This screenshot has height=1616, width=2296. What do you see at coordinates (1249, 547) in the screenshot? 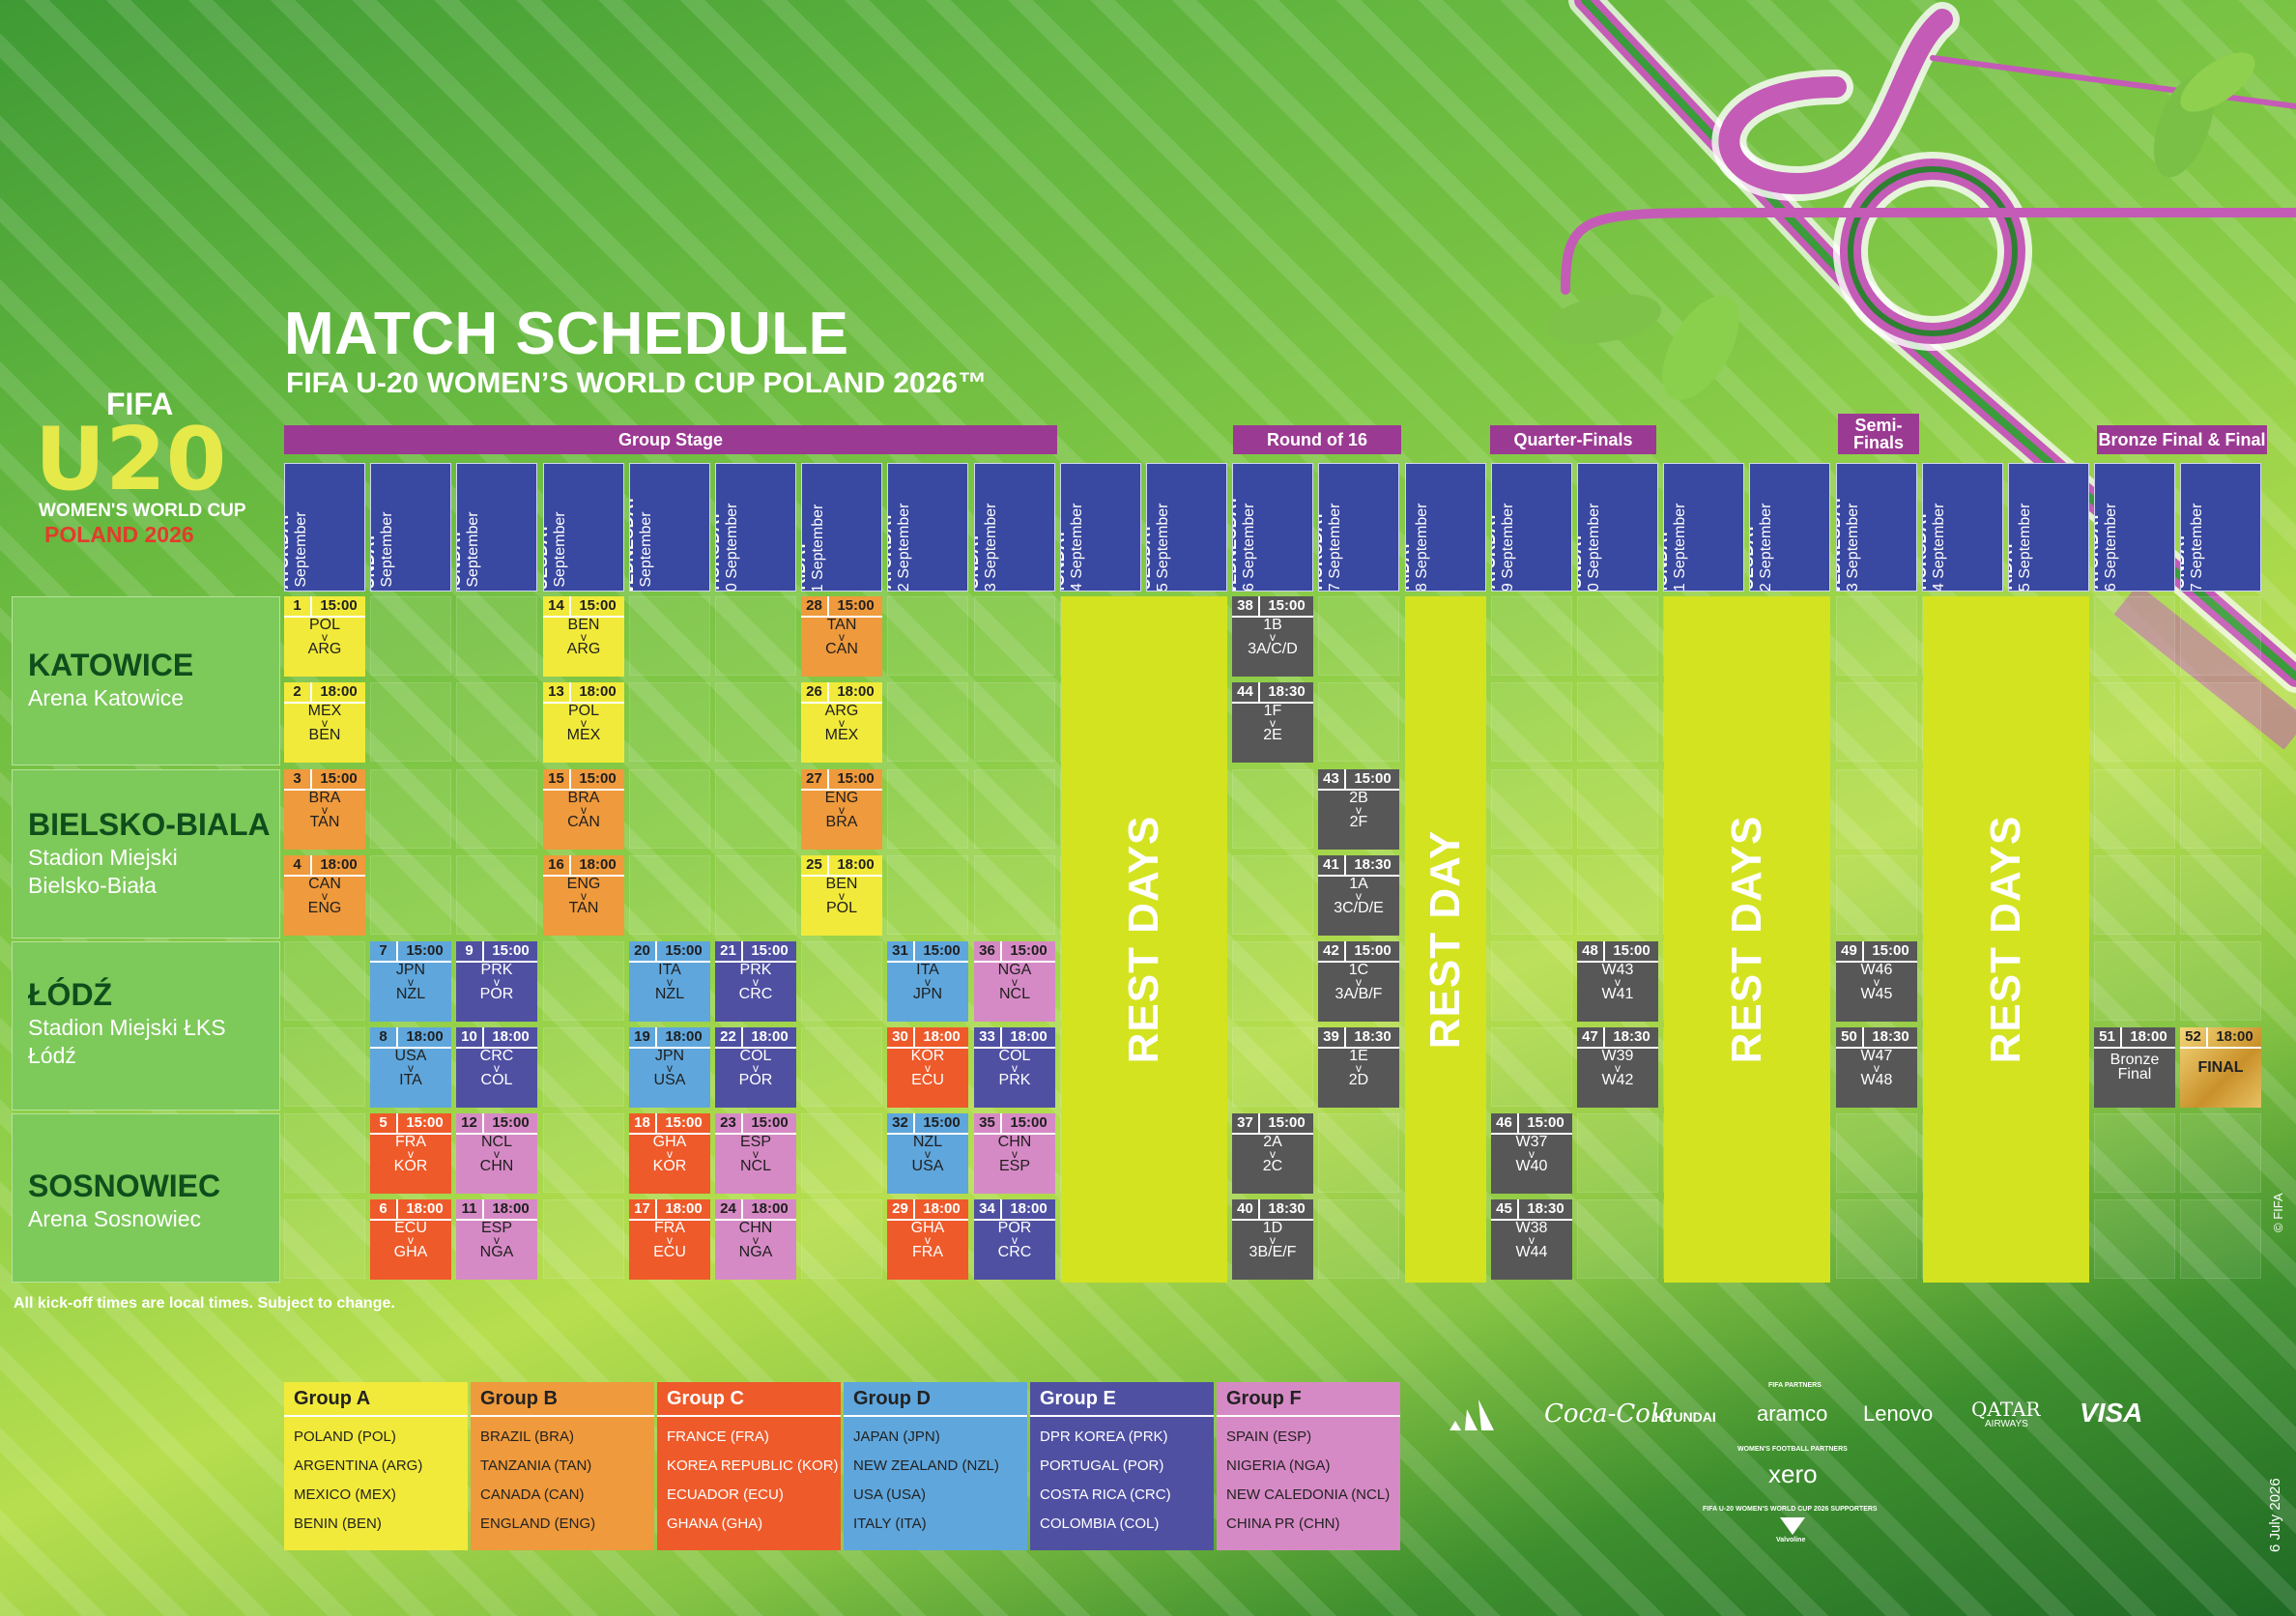
I see `day-date: 16 September` at bounding box center [1249, 547].